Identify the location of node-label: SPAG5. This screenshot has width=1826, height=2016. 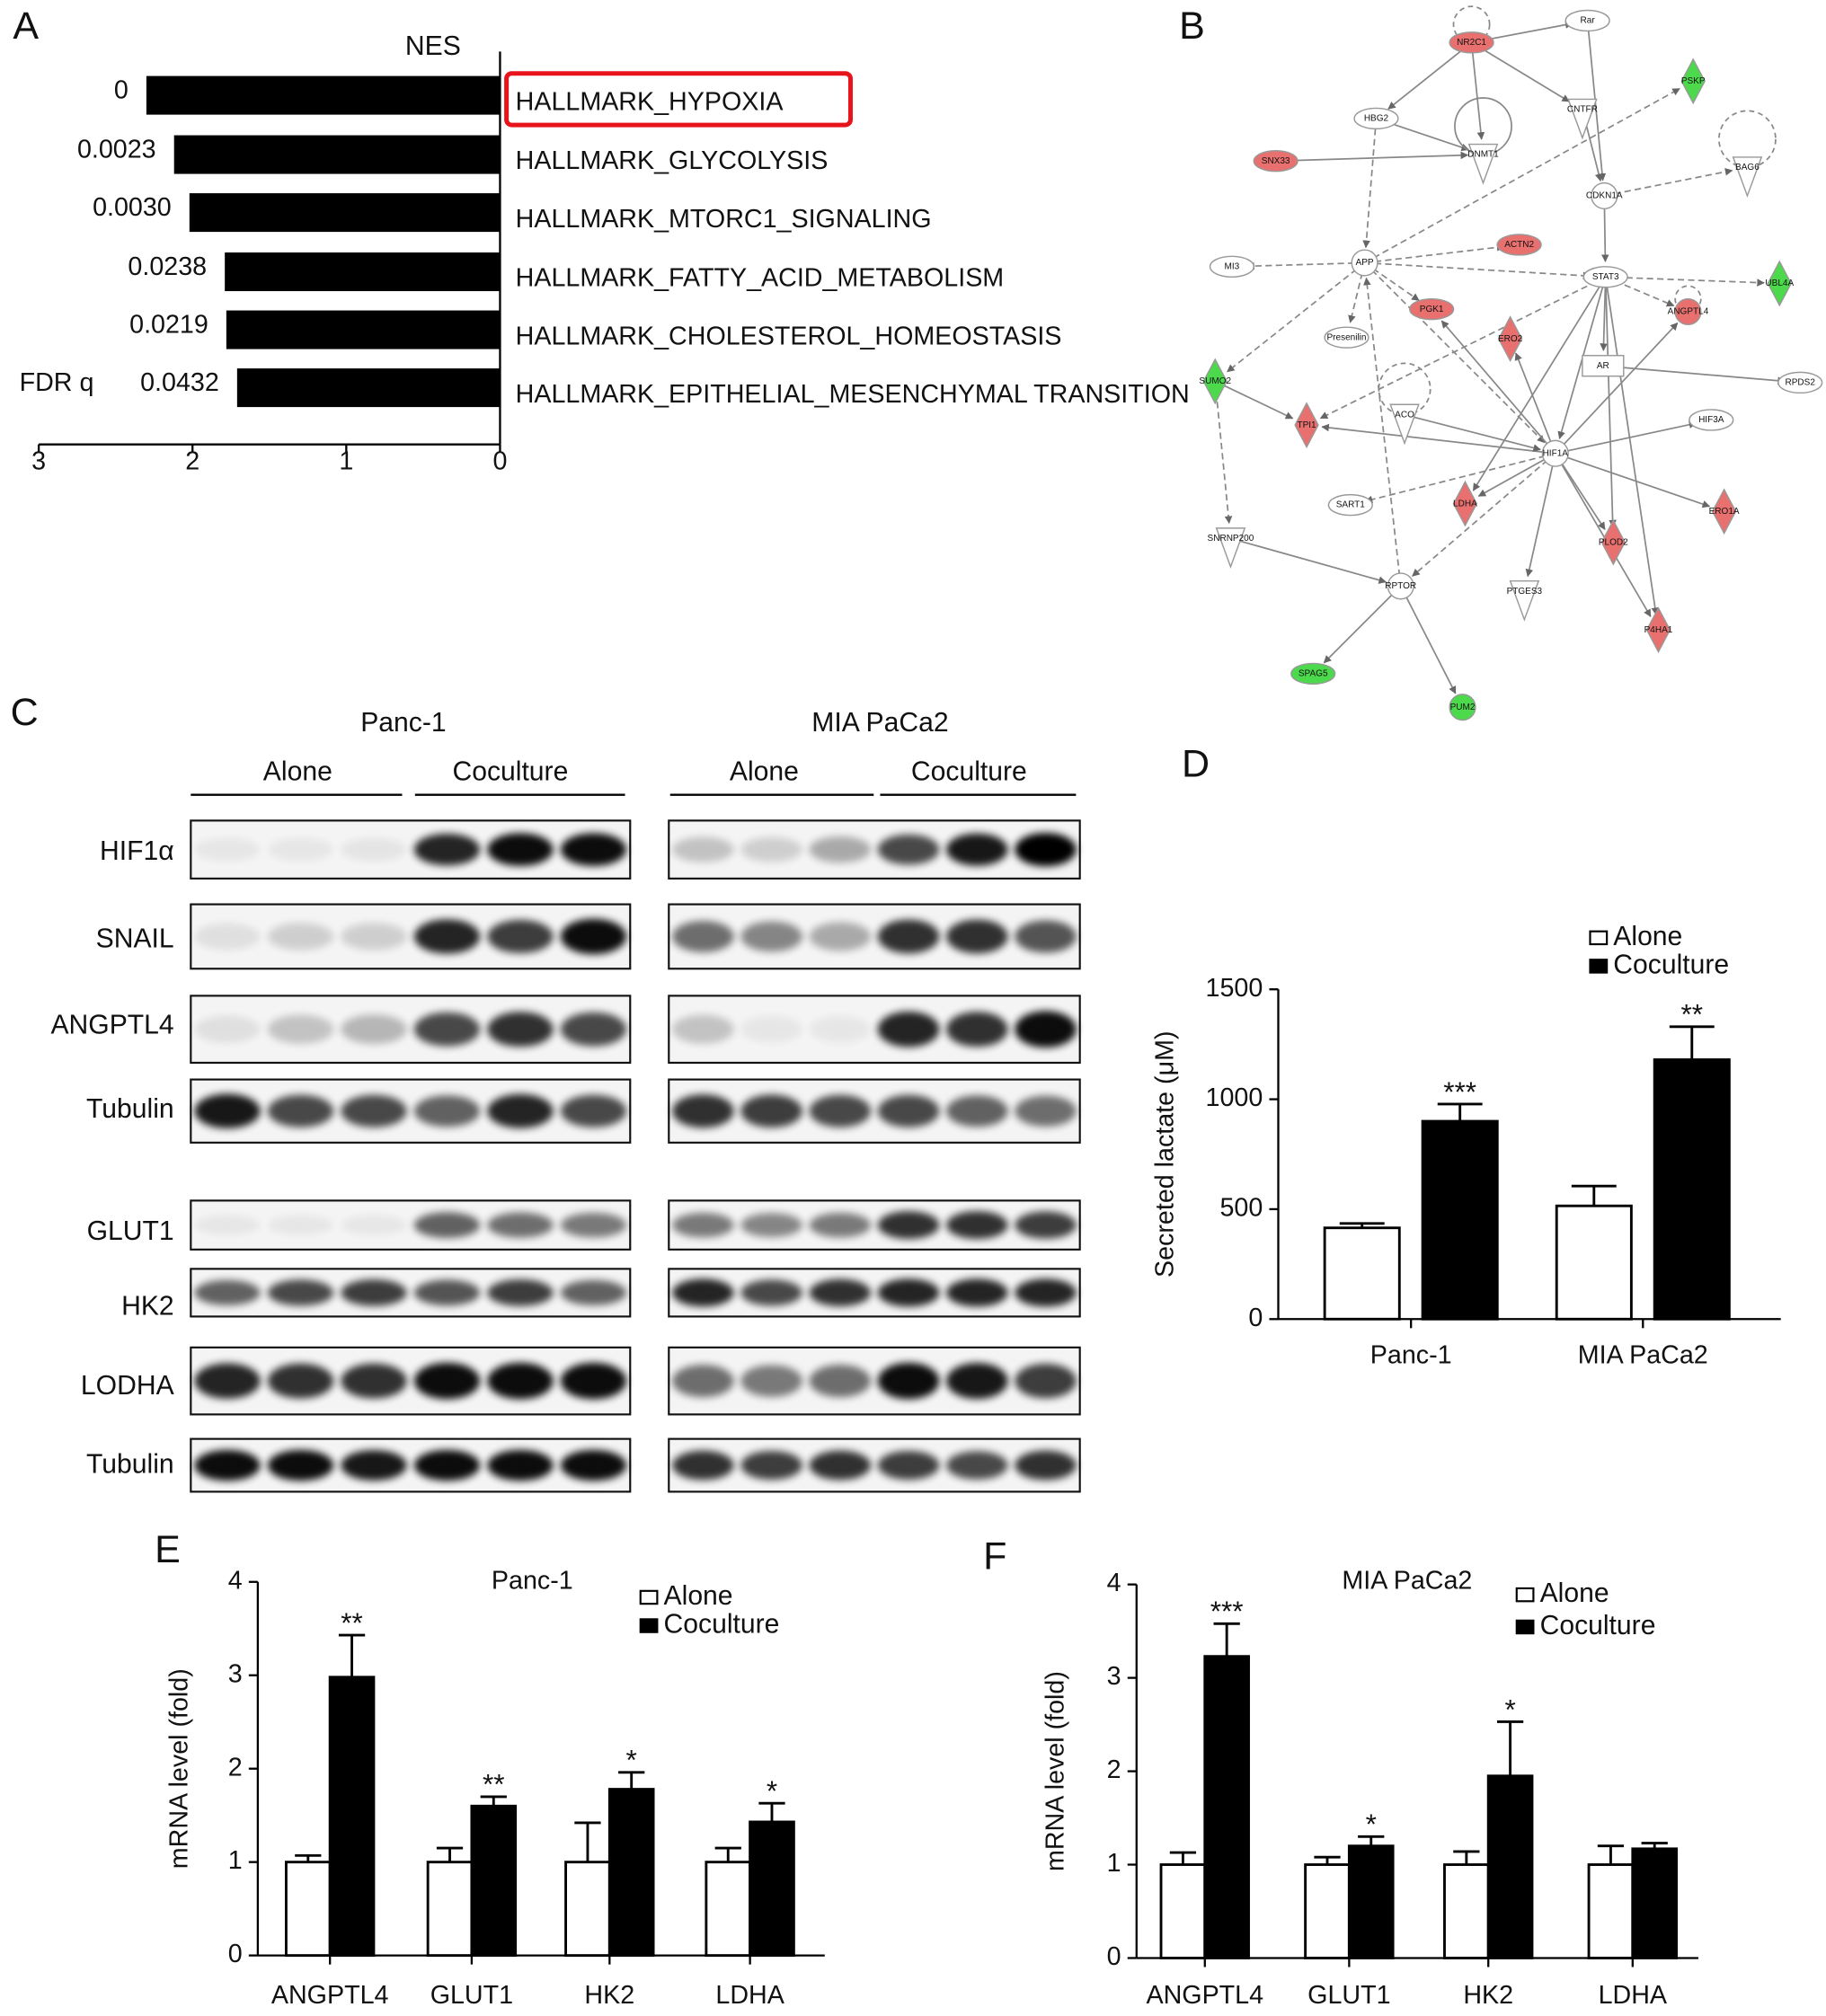
(1313, 674).